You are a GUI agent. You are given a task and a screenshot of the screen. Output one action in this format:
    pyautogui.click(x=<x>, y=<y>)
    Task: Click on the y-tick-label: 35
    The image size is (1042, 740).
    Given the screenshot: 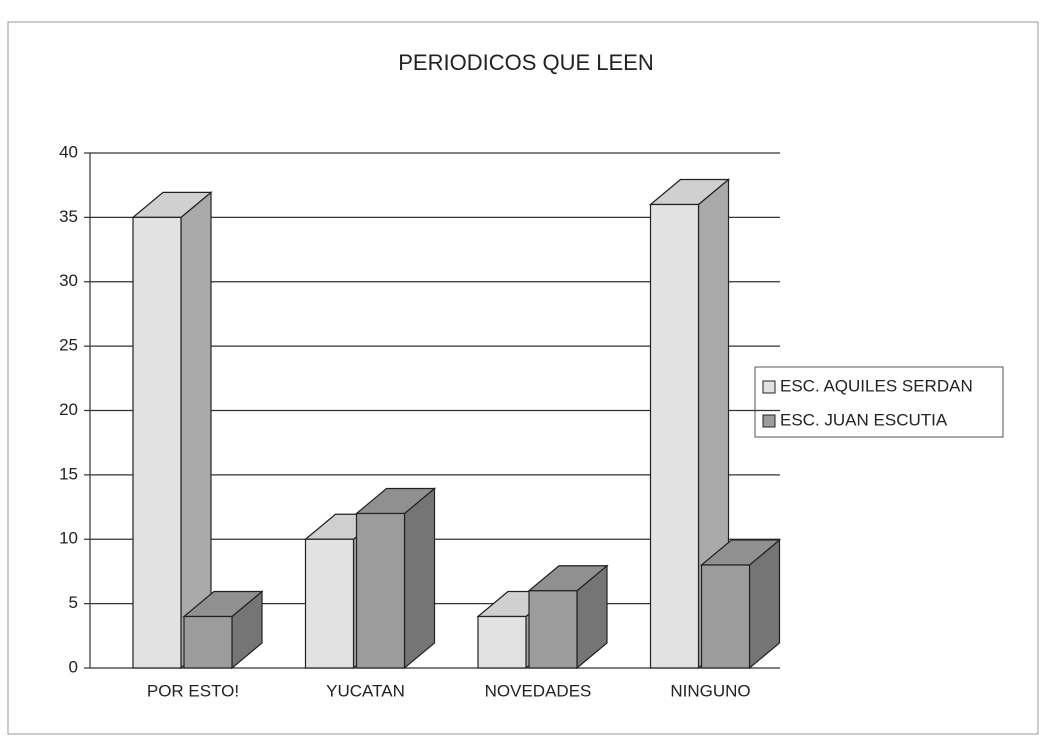 What is the action you would take?
    pyautogui.click(x=68, y=216)
    